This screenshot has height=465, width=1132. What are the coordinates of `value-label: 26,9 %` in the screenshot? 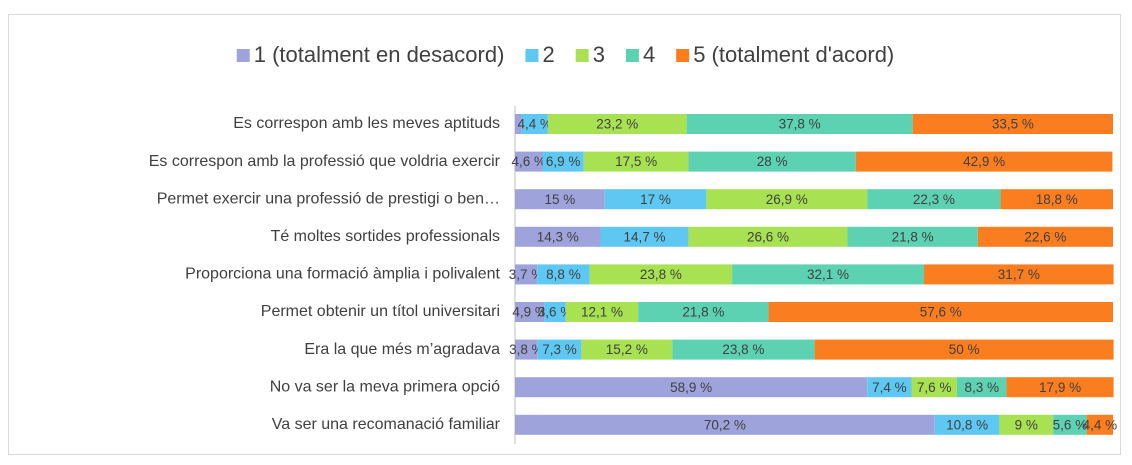 It's located at (787, 199).